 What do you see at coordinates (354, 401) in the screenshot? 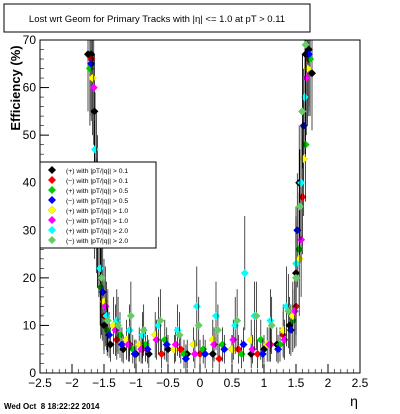
I see `x-axis-label: η` at bounding box center [354, 401].